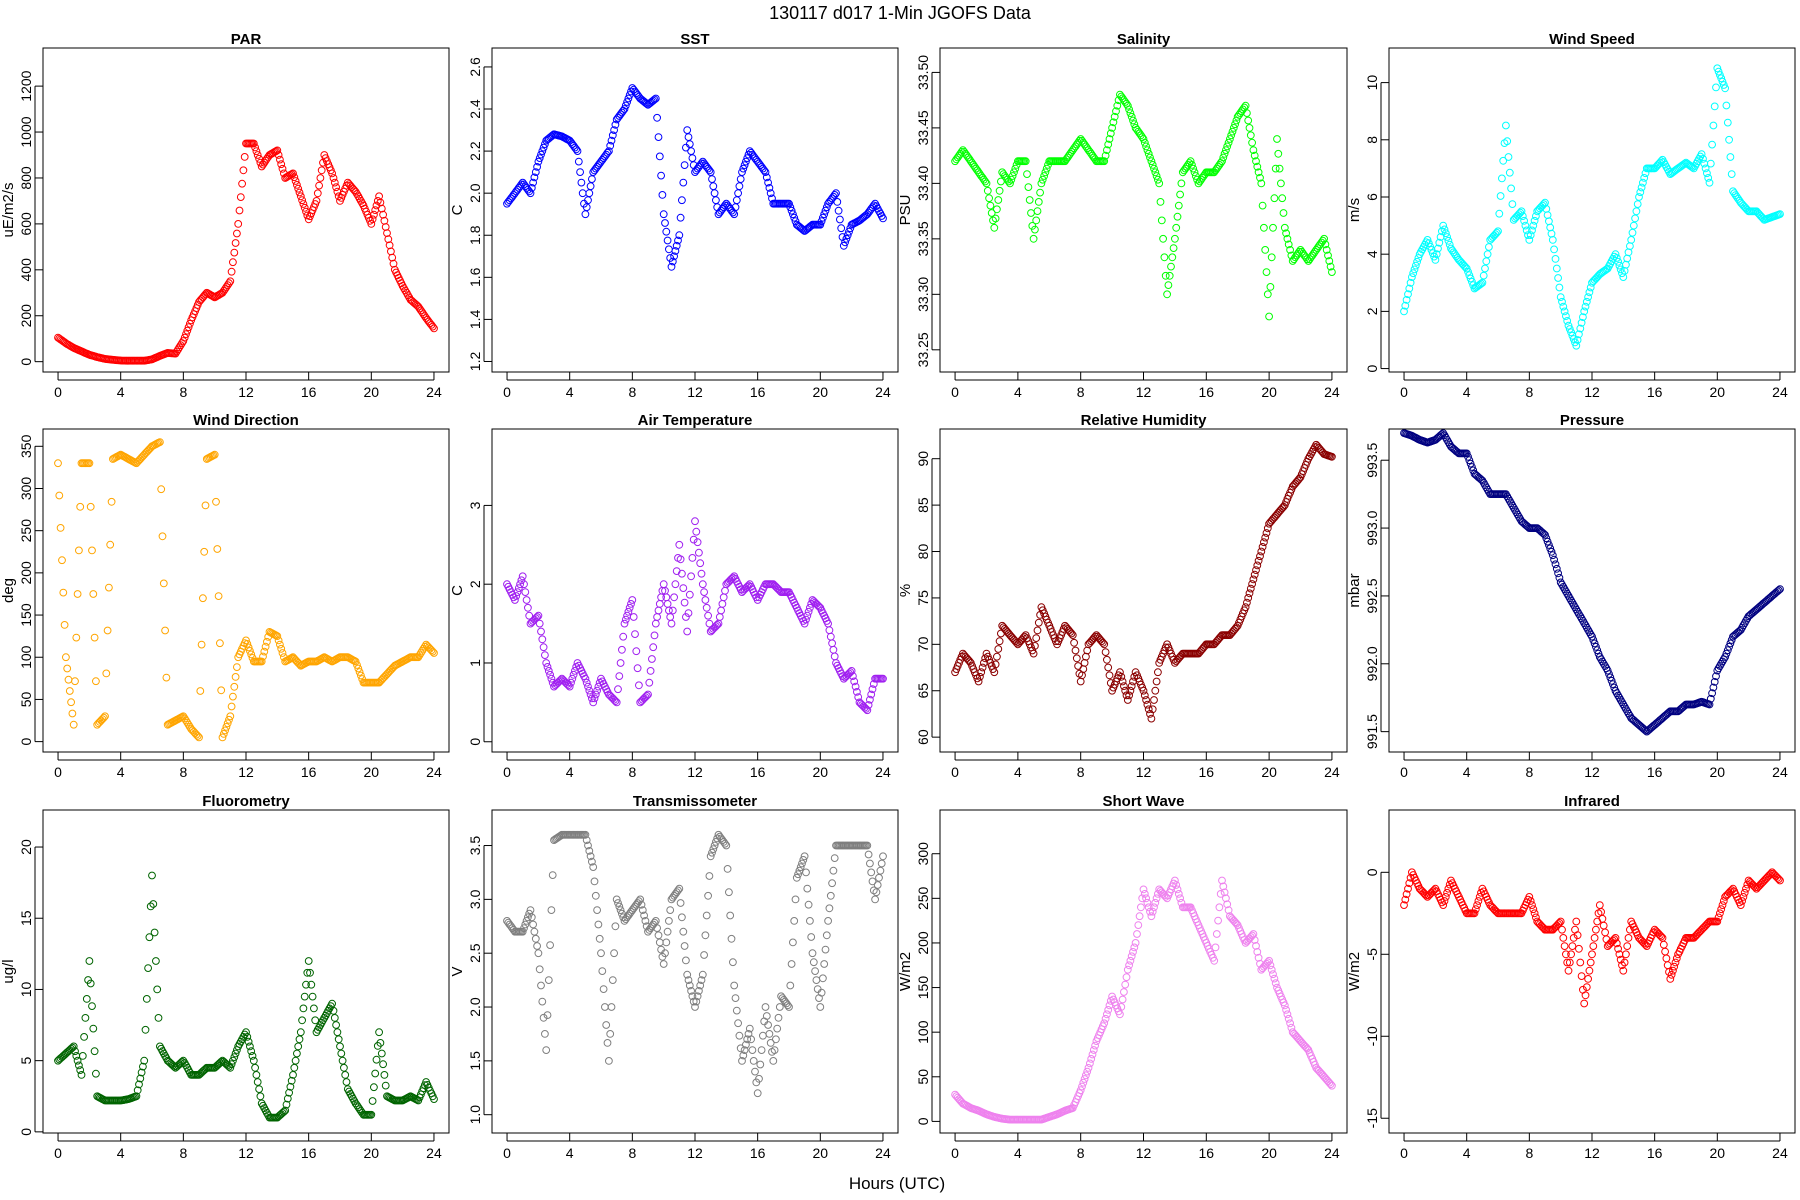 This screenshot has height=1200, width=1800. What do you see at coordinates (1467, 392) in the screenshot?
I see `x-tick-label: 4` at bounding box center [1467, 392].